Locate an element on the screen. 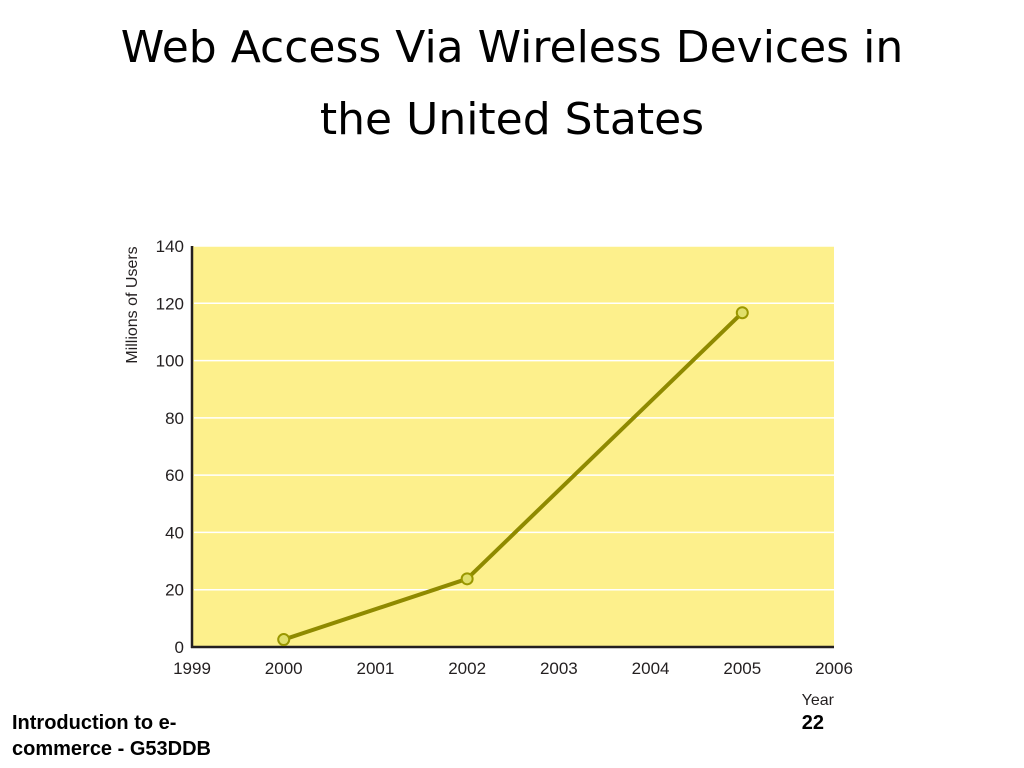 The image size is (1024, 768). x-tick-label-2003: 2003 is located at coordinates (559, 668).